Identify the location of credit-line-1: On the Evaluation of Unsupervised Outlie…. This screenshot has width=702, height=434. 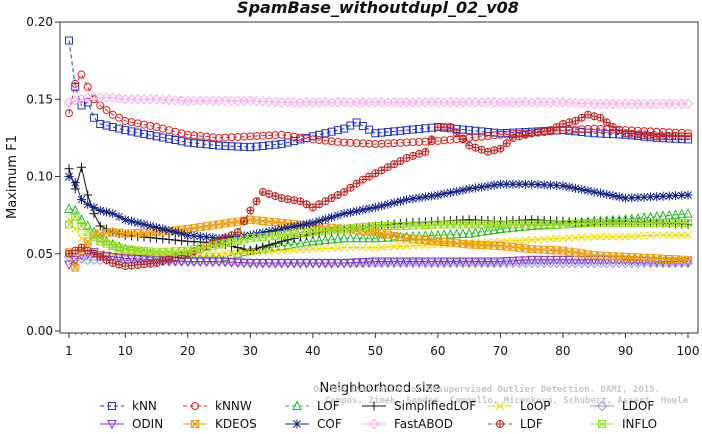
(486, 389).